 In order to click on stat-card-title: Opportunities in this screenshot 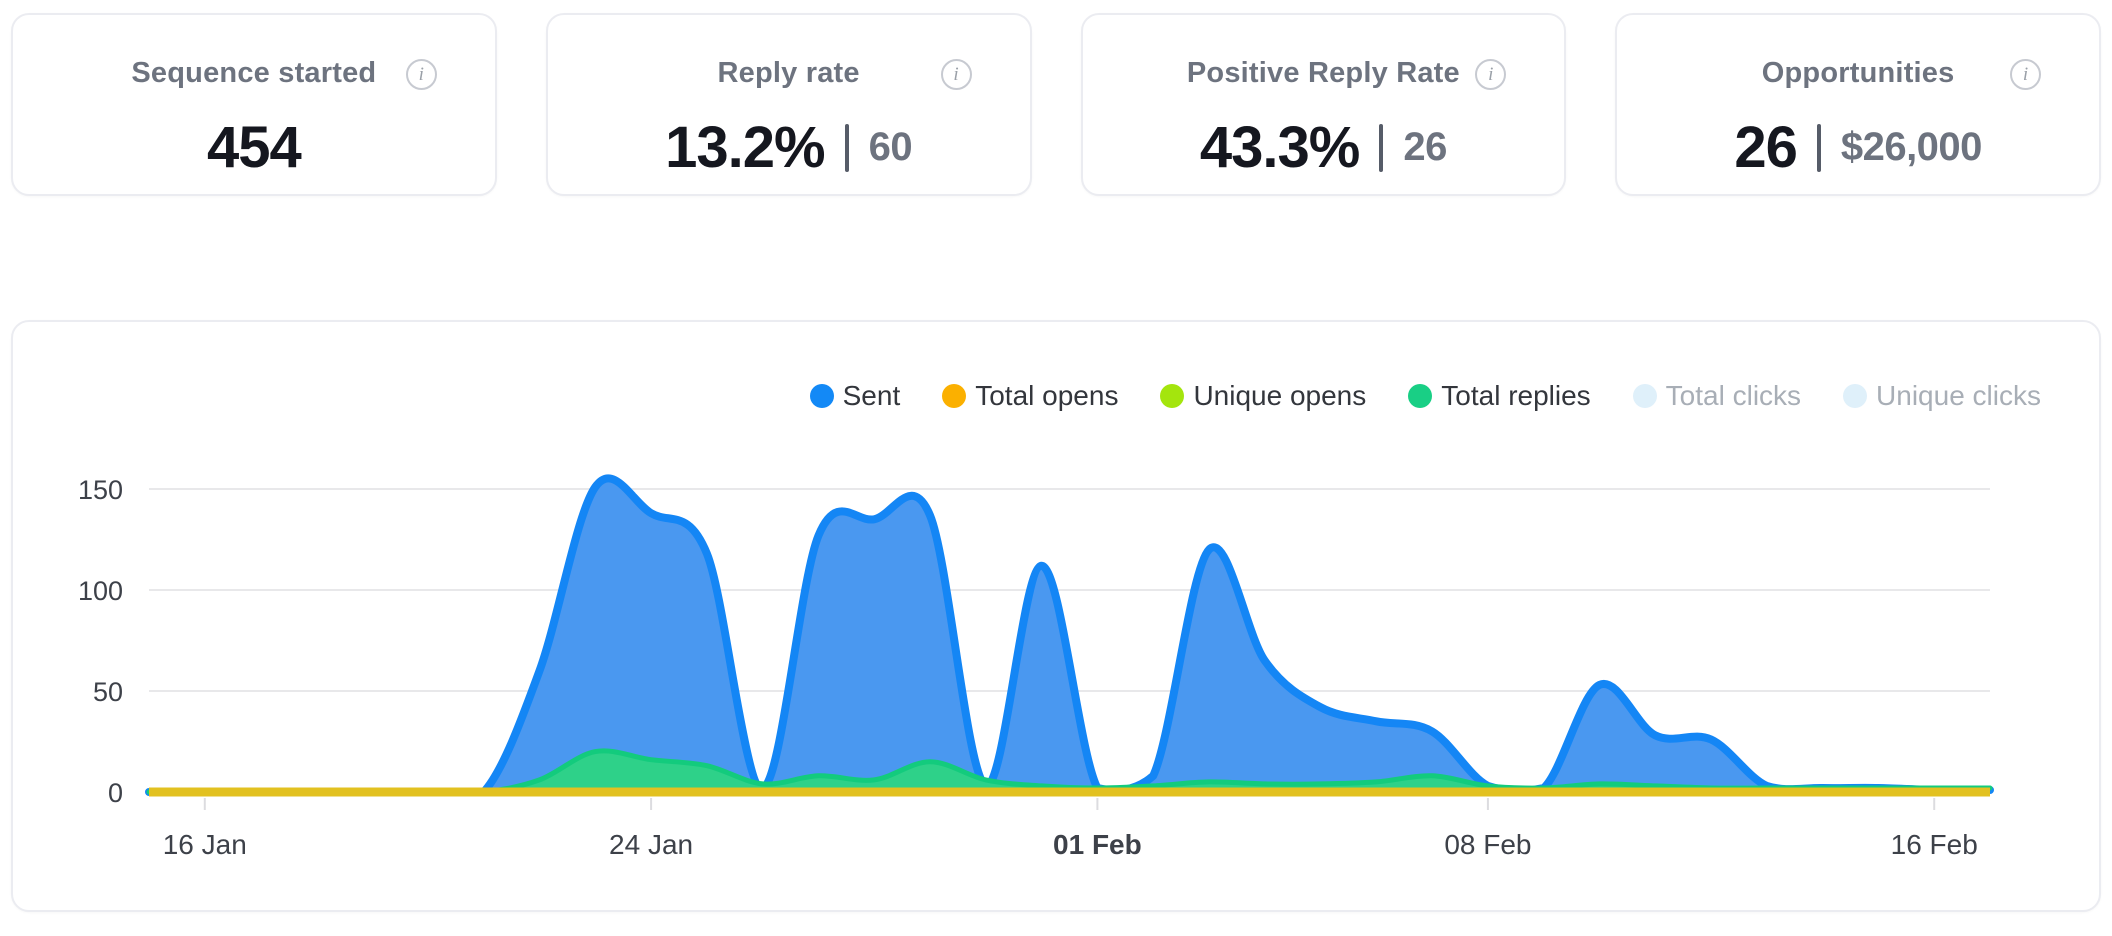, I will do `click(1858, 73)`.